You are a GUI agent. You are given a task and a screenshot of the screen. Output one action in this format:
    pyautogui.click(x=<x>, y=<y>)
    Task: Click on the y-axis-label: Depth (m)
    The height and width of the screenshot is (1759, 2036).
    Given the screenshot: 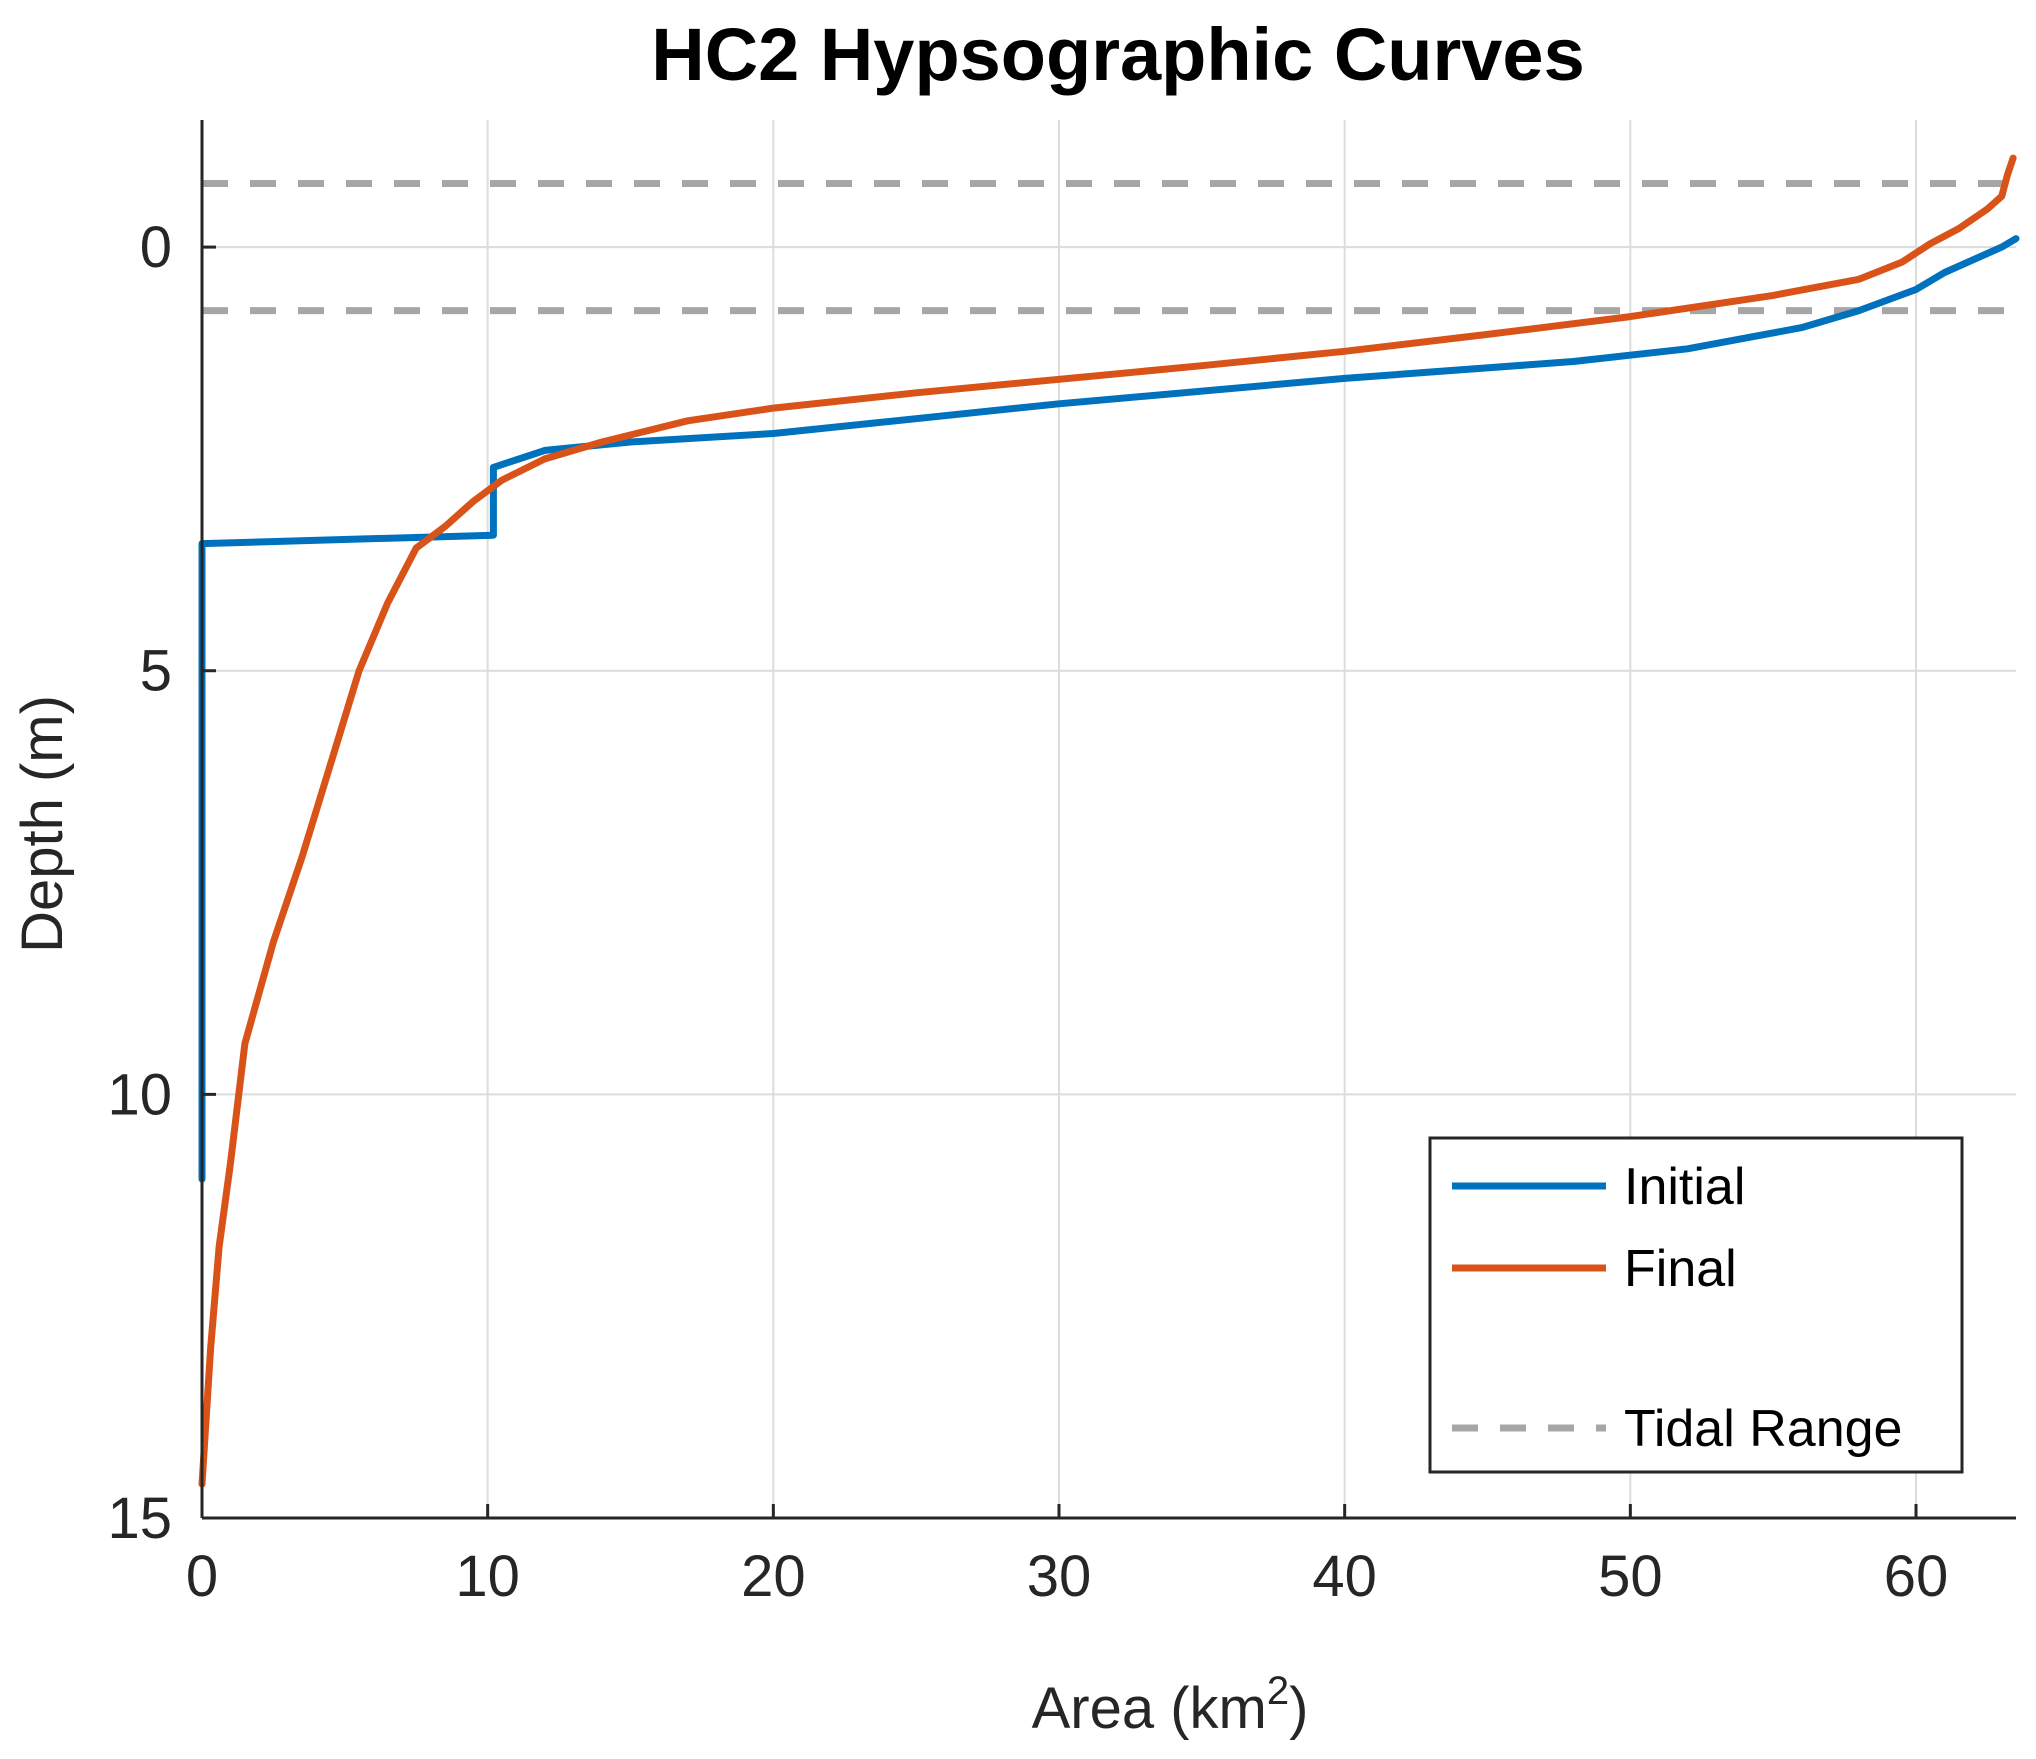 What is the action you would take?
    pyautogui.click(x=42, y=824)
    